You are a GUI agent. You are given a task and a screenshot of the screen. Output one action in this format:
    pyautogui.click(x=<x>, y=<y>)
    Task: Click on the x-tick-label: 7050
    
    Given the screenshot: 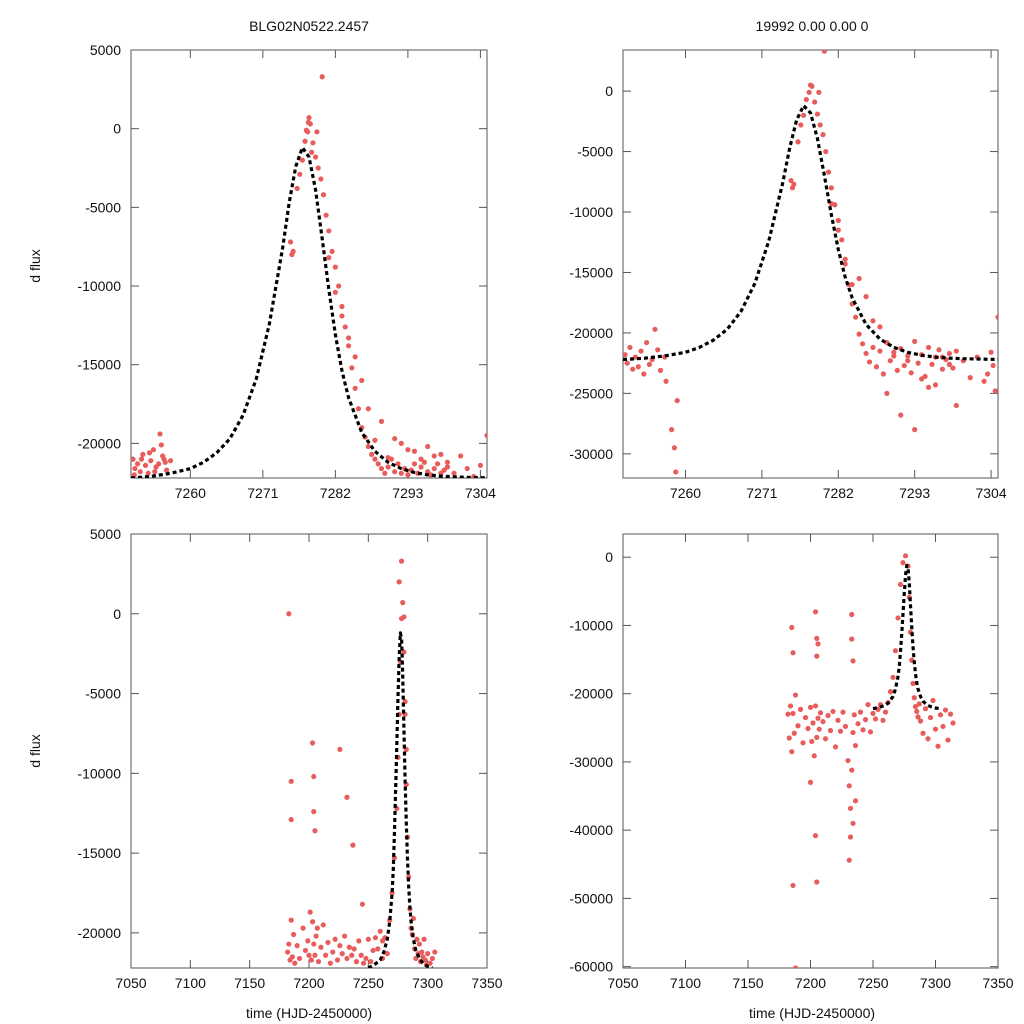 What is the action you would take?
    pyautogui.click(x=622, y=983)
    